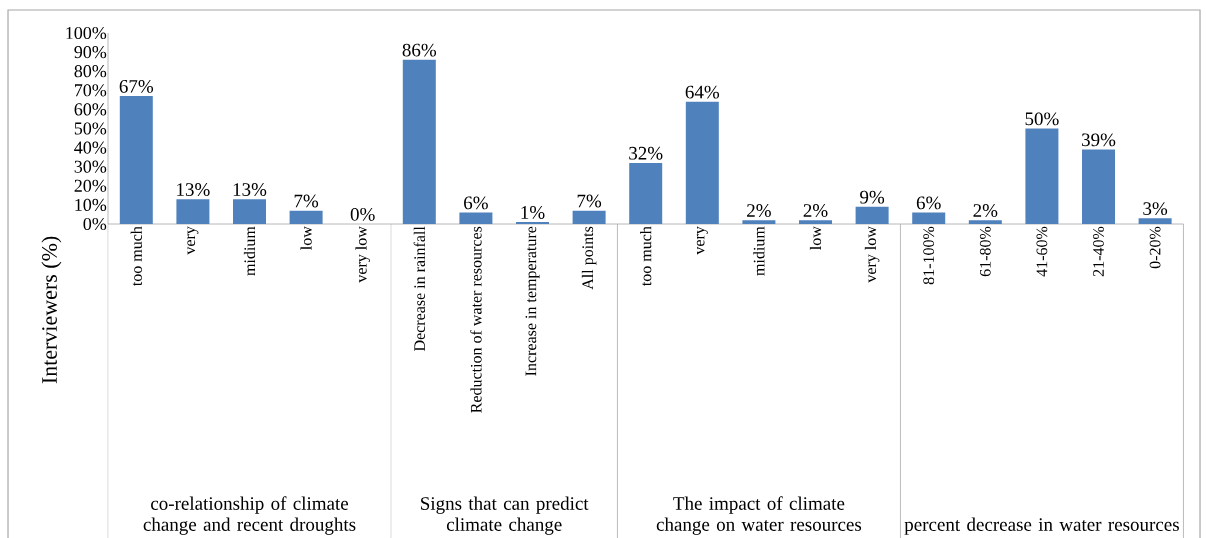  What do you see at coordinates (90, 52) in the screenshot?
I see `y-tick-label: 90%` at bounding box center [90, 52].